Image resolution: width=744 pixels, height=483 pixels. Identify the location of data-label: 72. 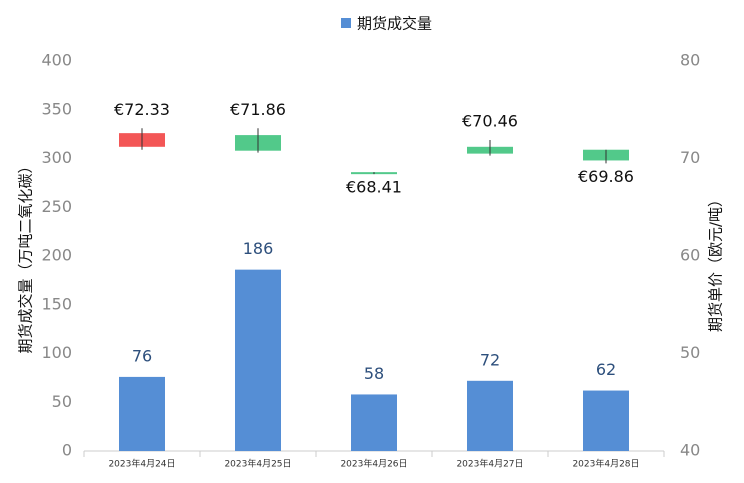
(490, 359).